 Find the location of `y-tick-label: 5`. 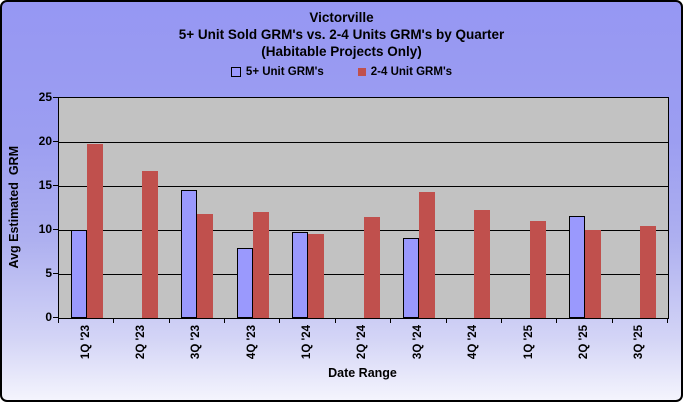

y-tick-label: 5 is located at coordinates (48, 273).